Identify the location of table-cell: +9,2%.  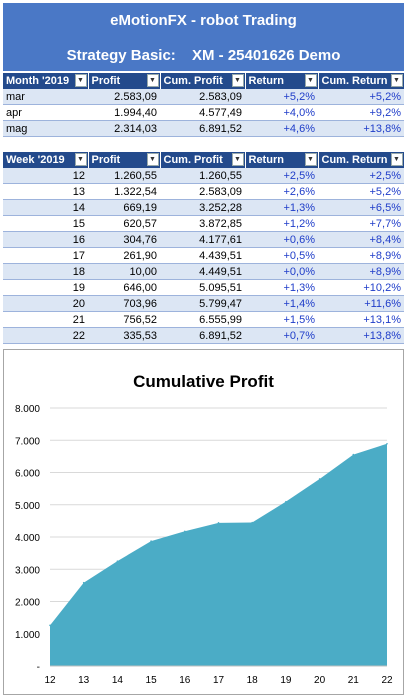
(361, 112).